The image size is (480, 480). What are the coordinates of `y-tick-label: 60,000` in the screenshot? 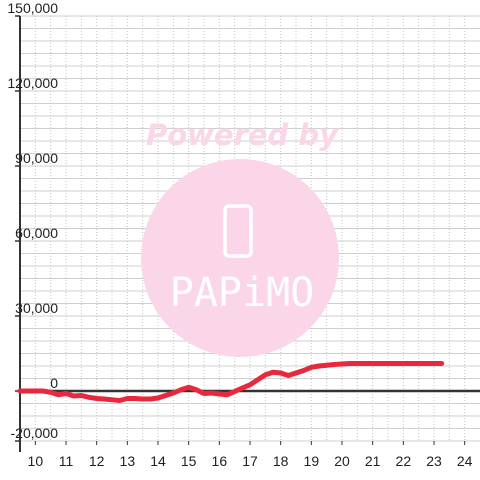 It's located at (36, 233).